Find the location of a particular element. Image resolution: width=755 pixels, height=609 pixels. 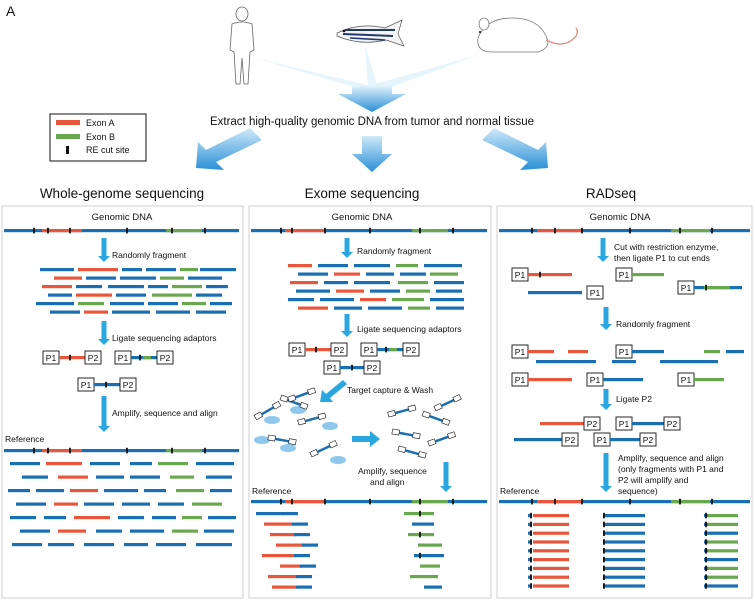

radseq-arrow-ligate-p2 is located at coordinates (606, 397).